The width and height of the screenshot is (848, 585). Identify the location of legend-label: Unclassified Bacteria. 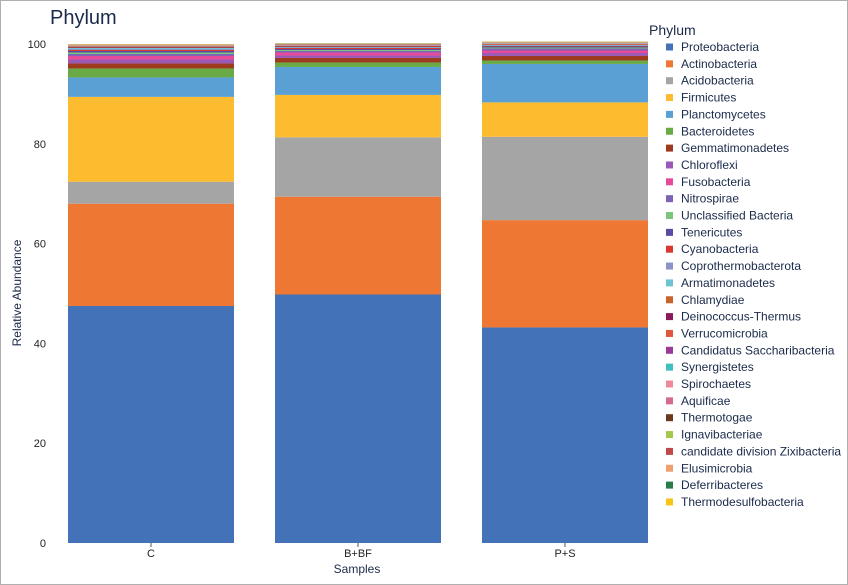
(737, 216).